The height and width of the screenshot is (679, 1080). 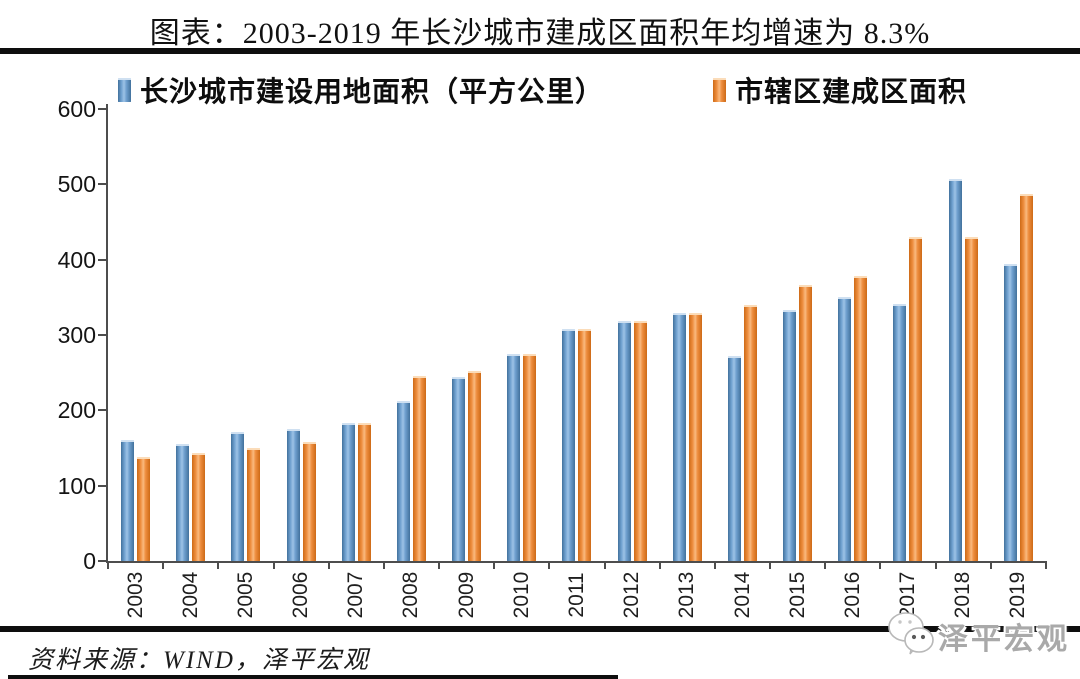 What do you see at coordinates (540, 629) in the screenshot?
I see `bottom-divider` at bounding box center [540, 629].